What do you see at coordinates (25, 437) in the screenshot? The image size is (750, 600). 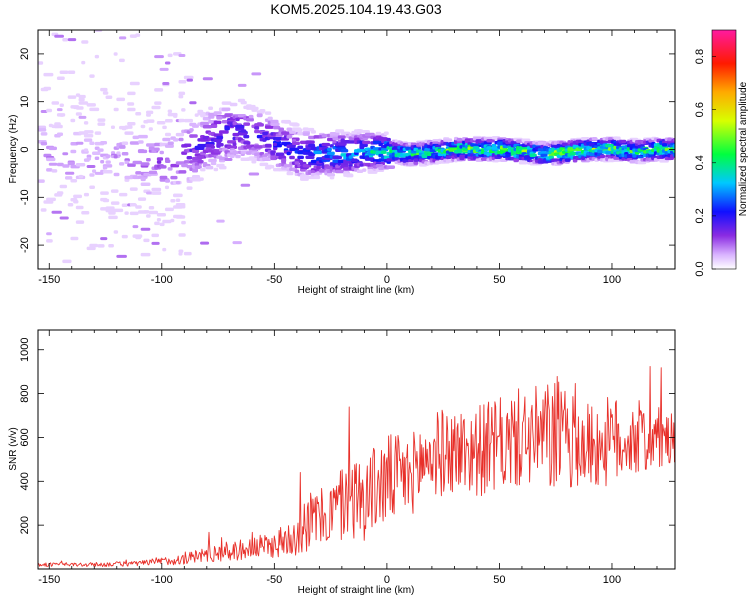 I see `snr-y-tick-label: 600` at bounding box center [25, 437].